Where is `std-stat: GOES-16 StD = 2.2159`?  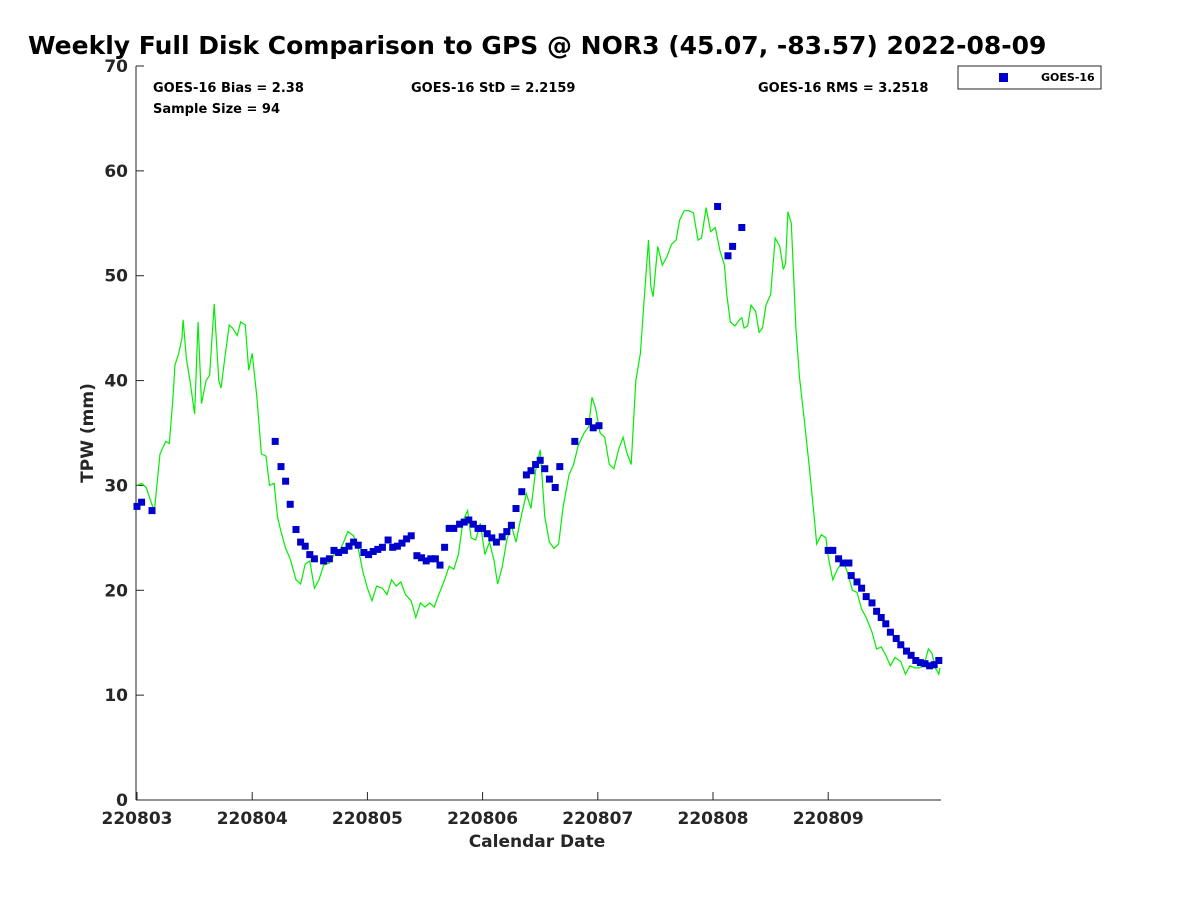
std-stat: GOES-16 StD = 2.2159 is located at coordinates (493, 88).